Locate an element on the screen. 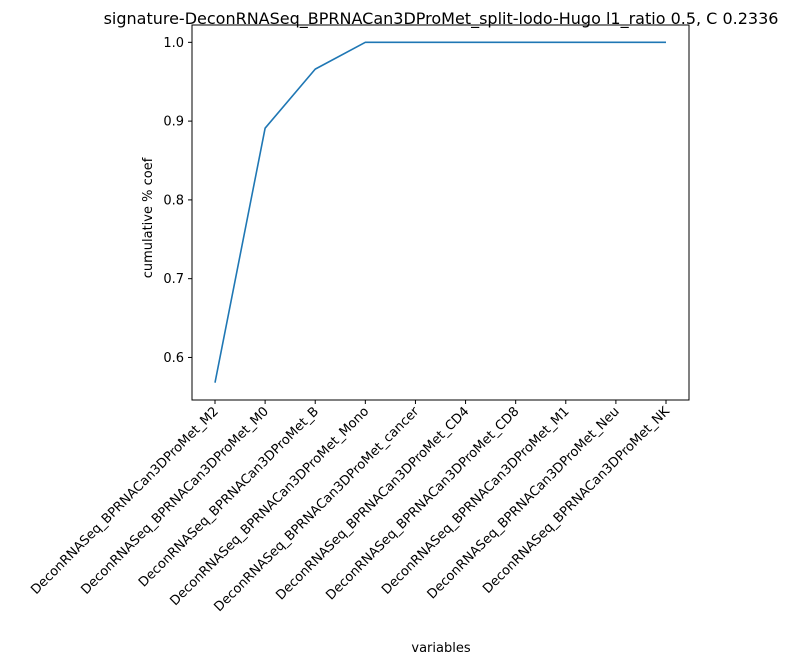 This screenshot has height=665, width=801. x-axis-label: variables is located at coordinates (440, 648).